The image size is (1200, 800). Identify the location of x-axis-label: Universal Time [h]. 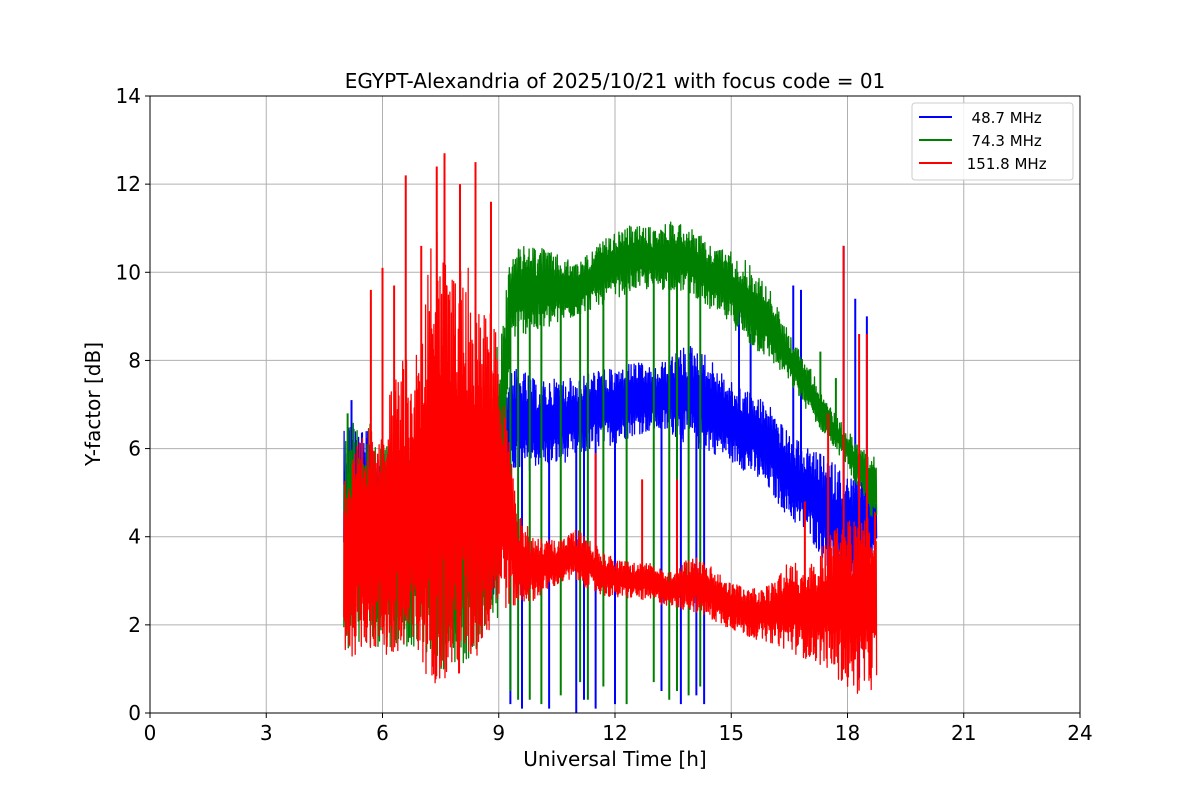
(614, 759).